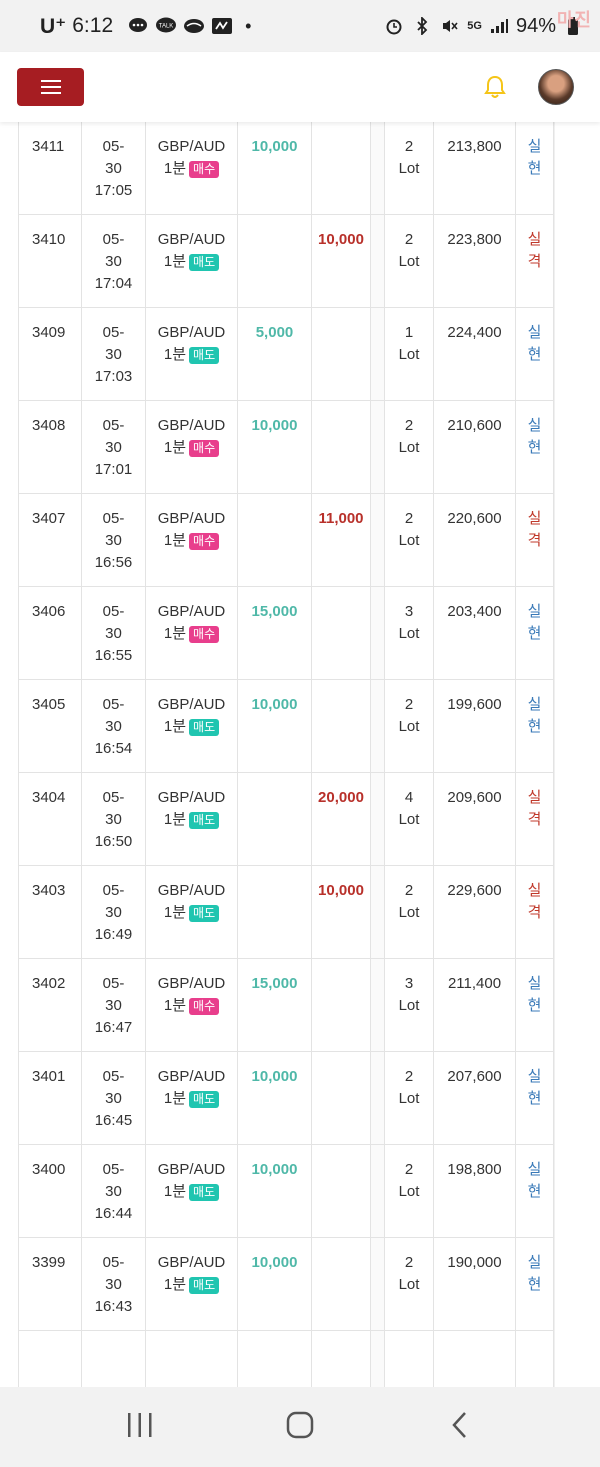 This screenshot has height=1467, width=600. I want to click on home-button, so click(300, 1427).